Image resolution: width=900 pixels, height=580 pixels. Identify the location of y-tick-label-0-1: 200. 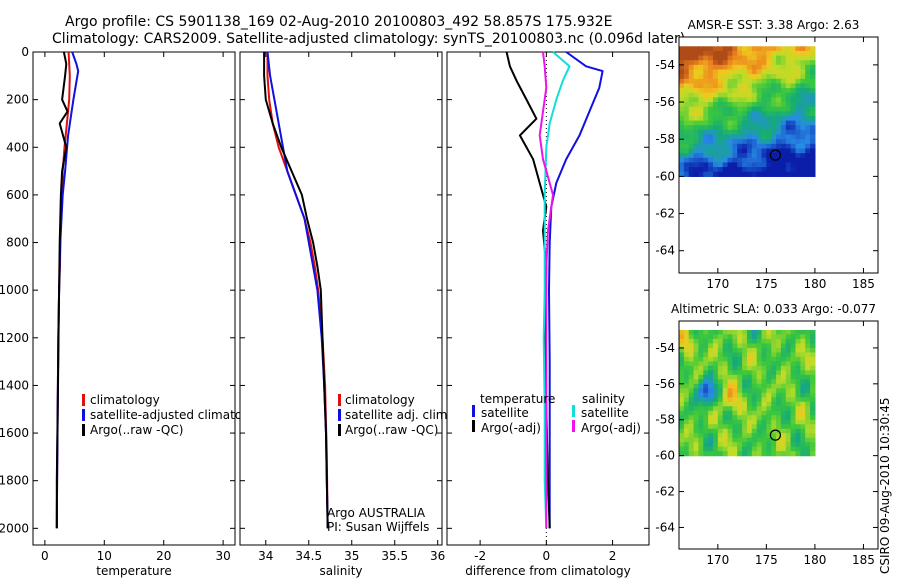
(17, 100).